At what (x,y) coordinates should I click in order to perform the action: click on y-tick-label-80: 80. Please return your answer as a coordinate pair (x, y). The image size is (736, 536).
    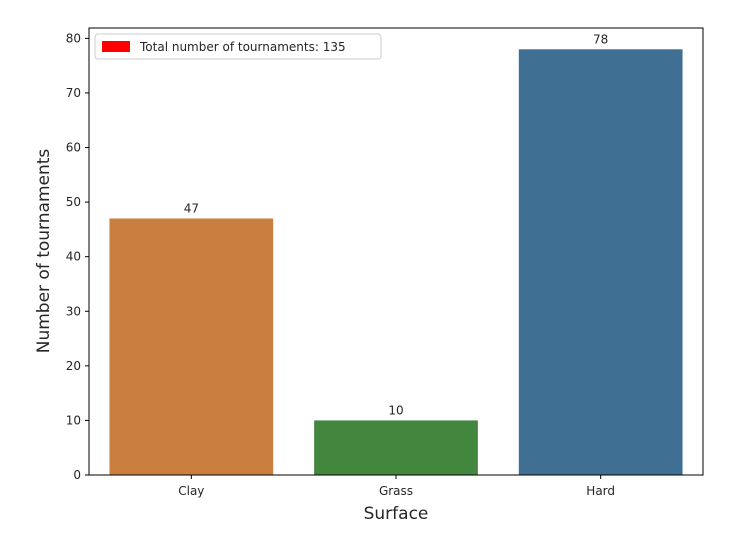
    Looking at the image, I should click on (73, 38).